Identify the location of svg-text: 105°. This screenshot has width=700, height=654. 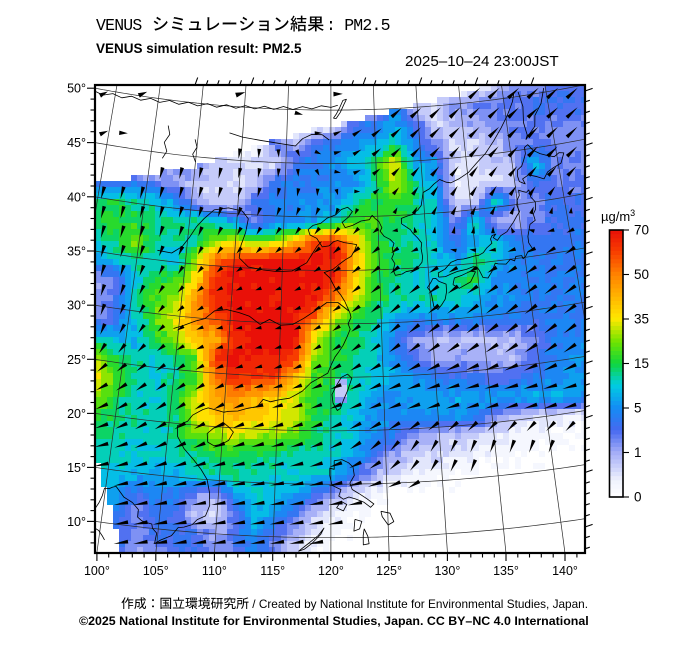
(156, 571).